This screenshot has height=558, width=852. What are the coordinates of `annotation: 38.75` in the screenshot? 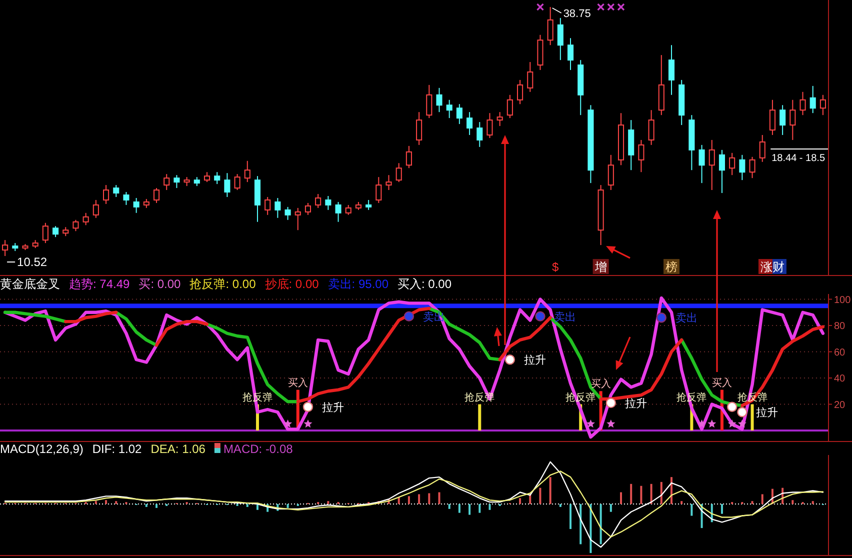 It's located at (577, 14).